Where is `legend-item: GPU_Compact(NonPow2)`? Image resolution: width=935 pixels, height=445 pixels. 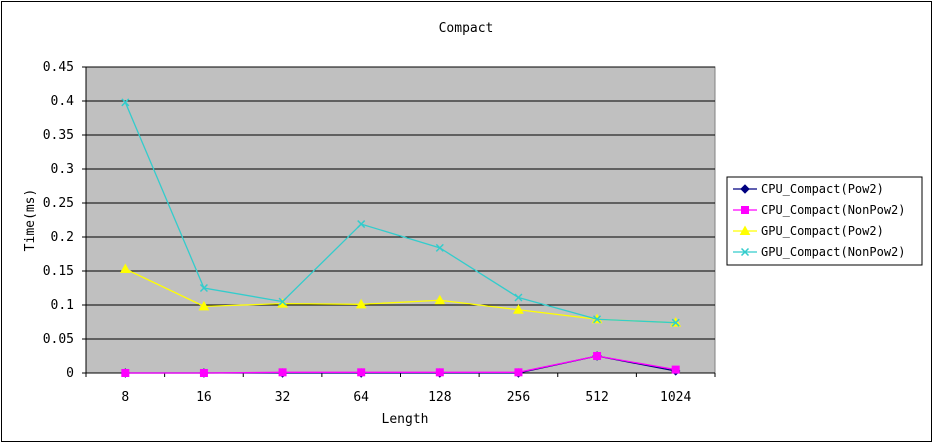
legend-item: GPU_Compact(NonPow2) is located at coordinates (819, 252).